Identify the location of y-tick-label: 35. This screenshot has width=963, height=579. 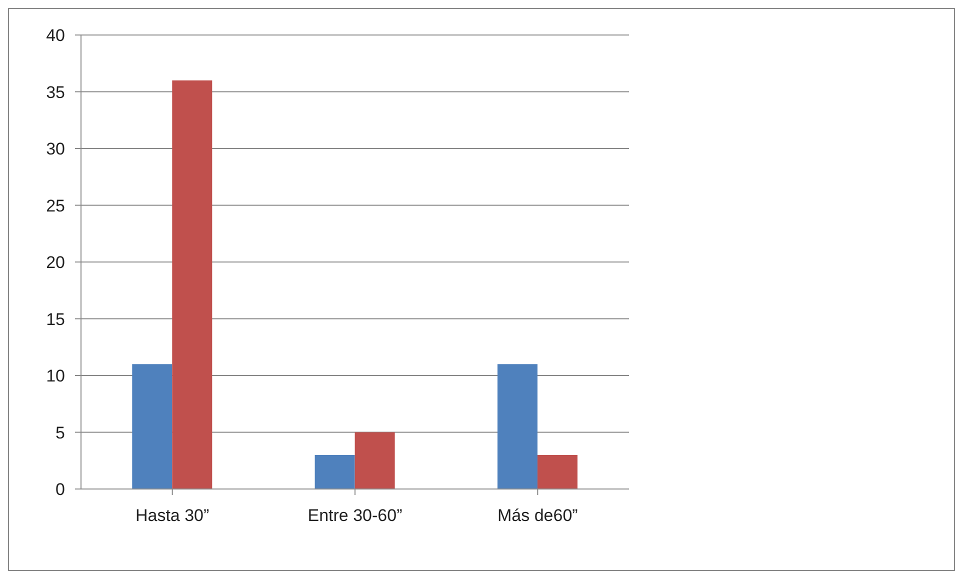
(55, 92).